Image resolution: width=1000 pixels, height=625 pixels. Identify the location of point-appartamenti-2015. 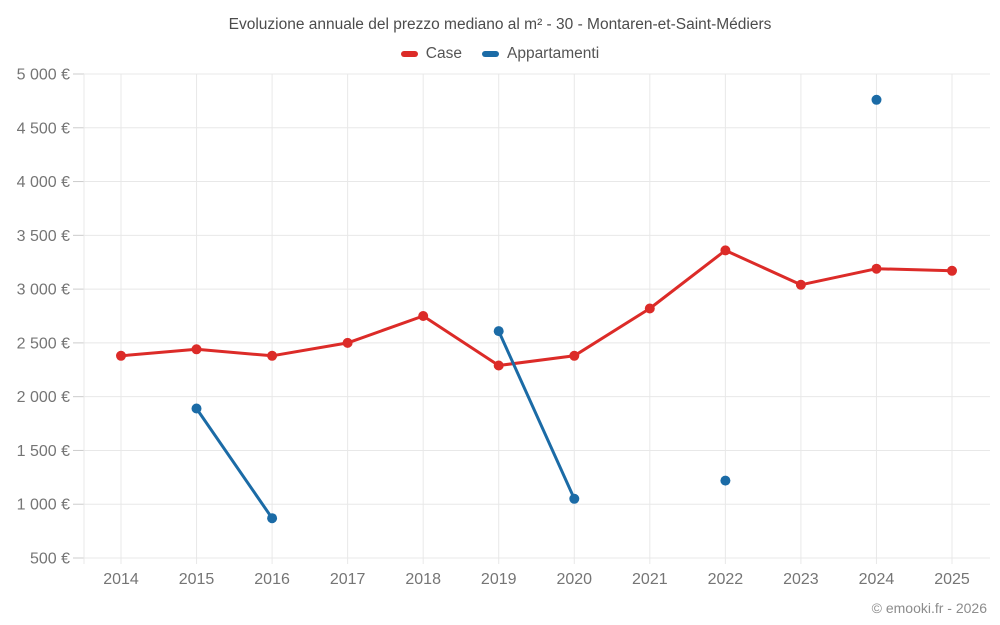
(196, 408).